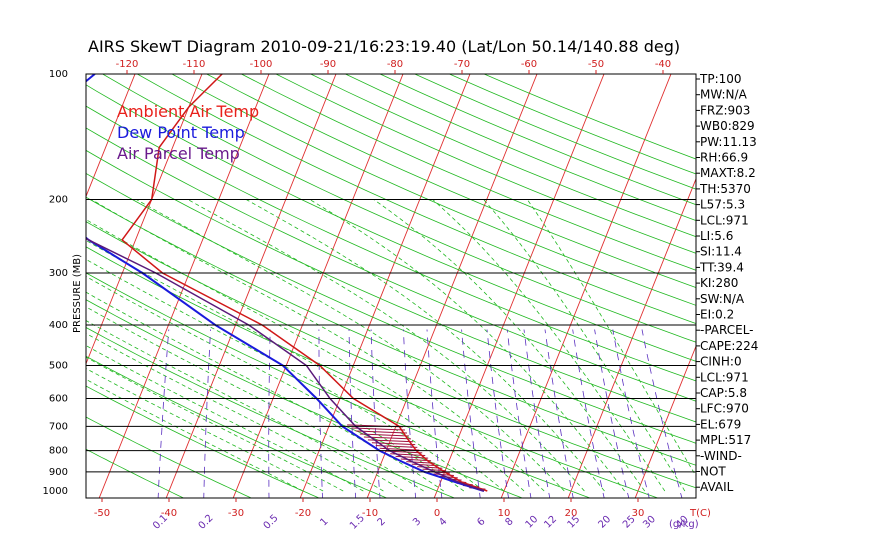 The height and width of the screenshot is (560, 870). Describe the element at coordinates (725, 110) in the screenshot. I see `stat-value: FRZ:903` at that location.